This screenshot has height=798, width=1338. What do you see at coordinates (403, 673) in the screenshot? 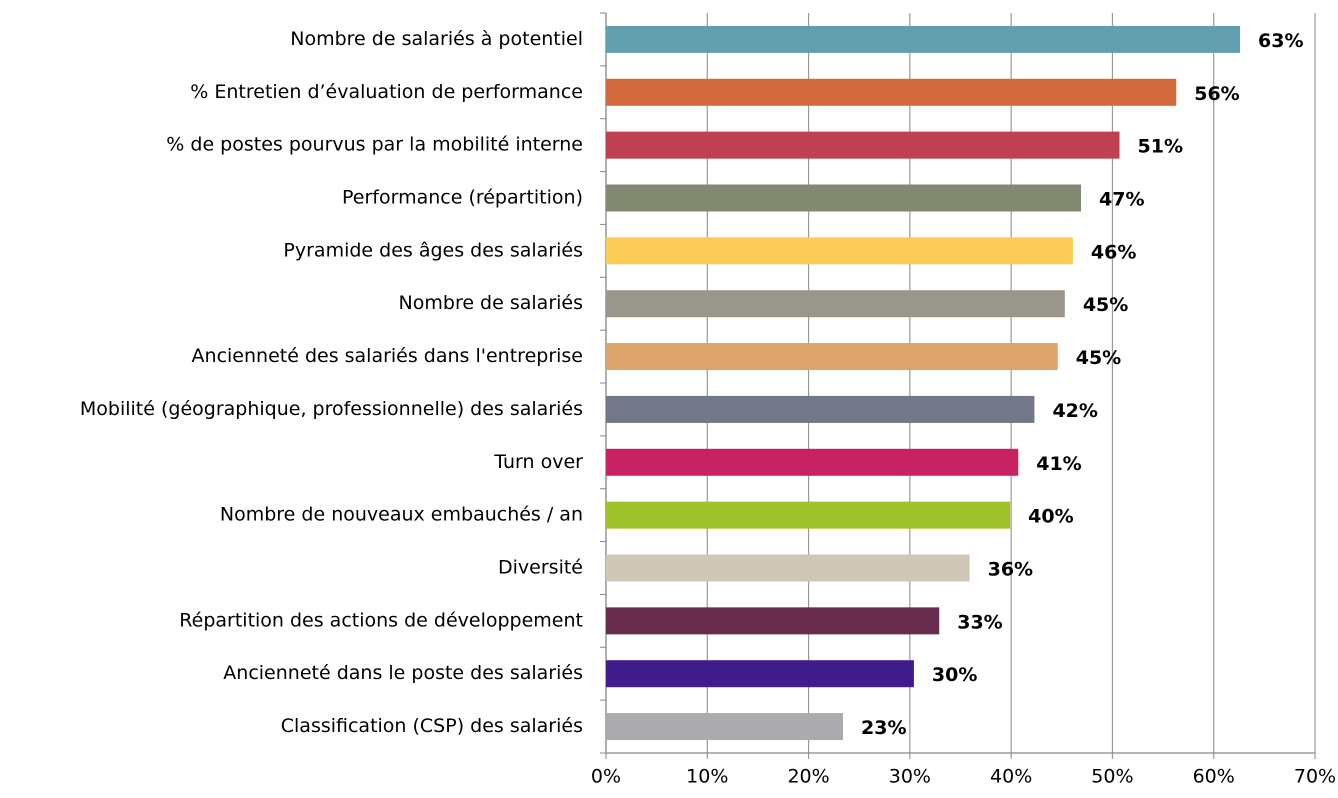
I see `y-tick-label: Ancienneté dans le poste des salariés` at bounding box center [403, 673].